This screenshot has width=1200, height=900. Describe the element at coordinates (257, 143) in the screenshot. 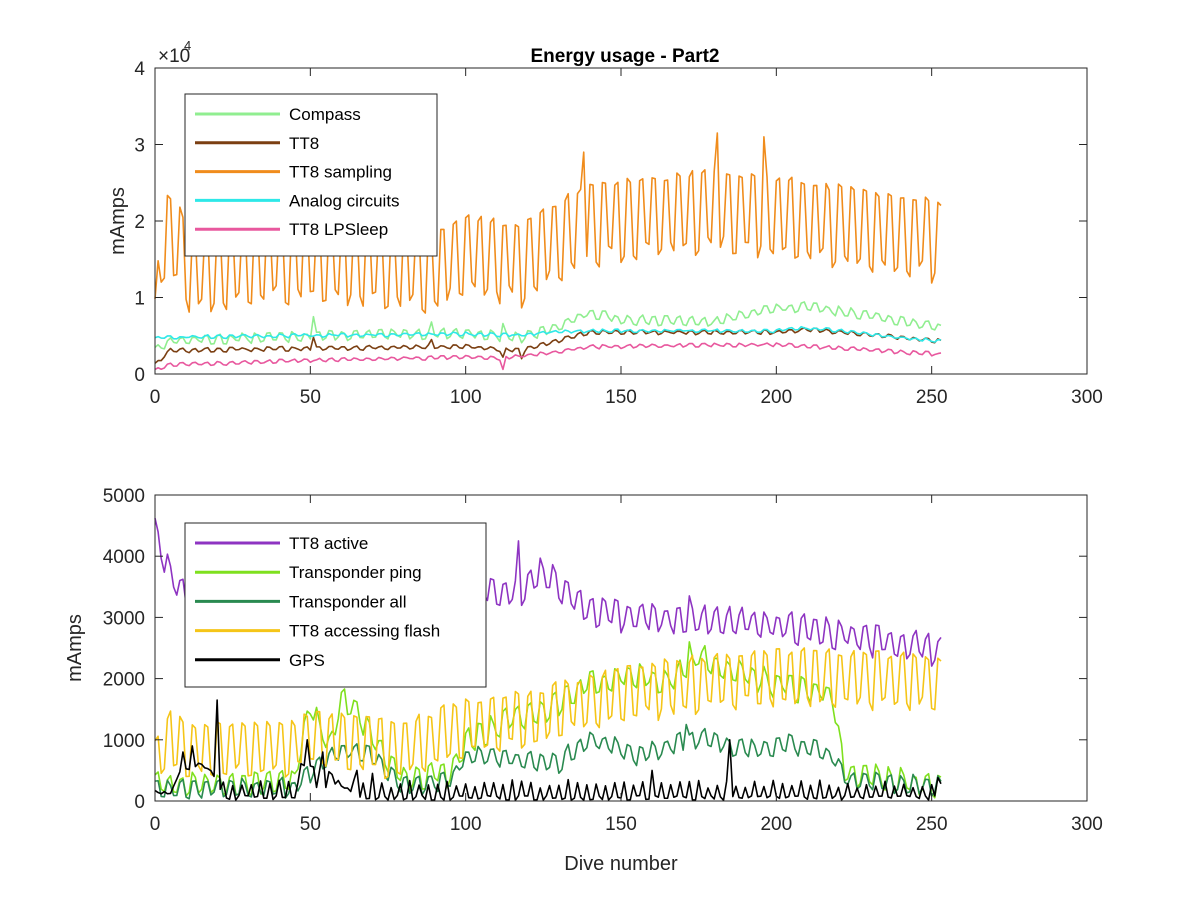

I see `legend-item: TT8` at that location.